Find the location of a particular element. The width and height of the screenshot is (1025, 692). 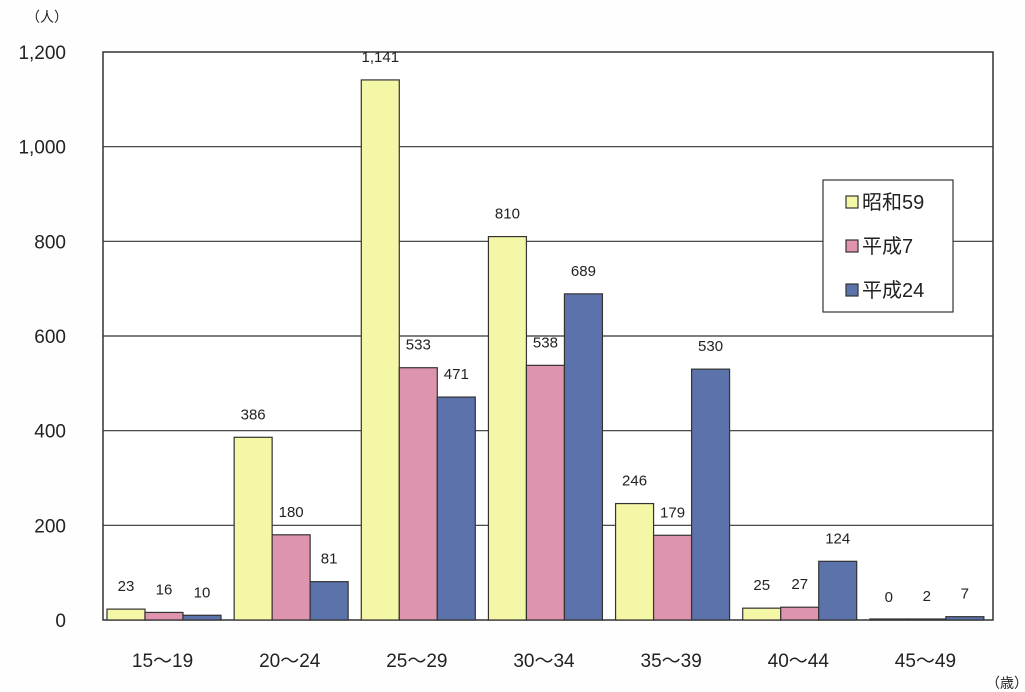

data-label: 533 is located at coordinates (418, 345).